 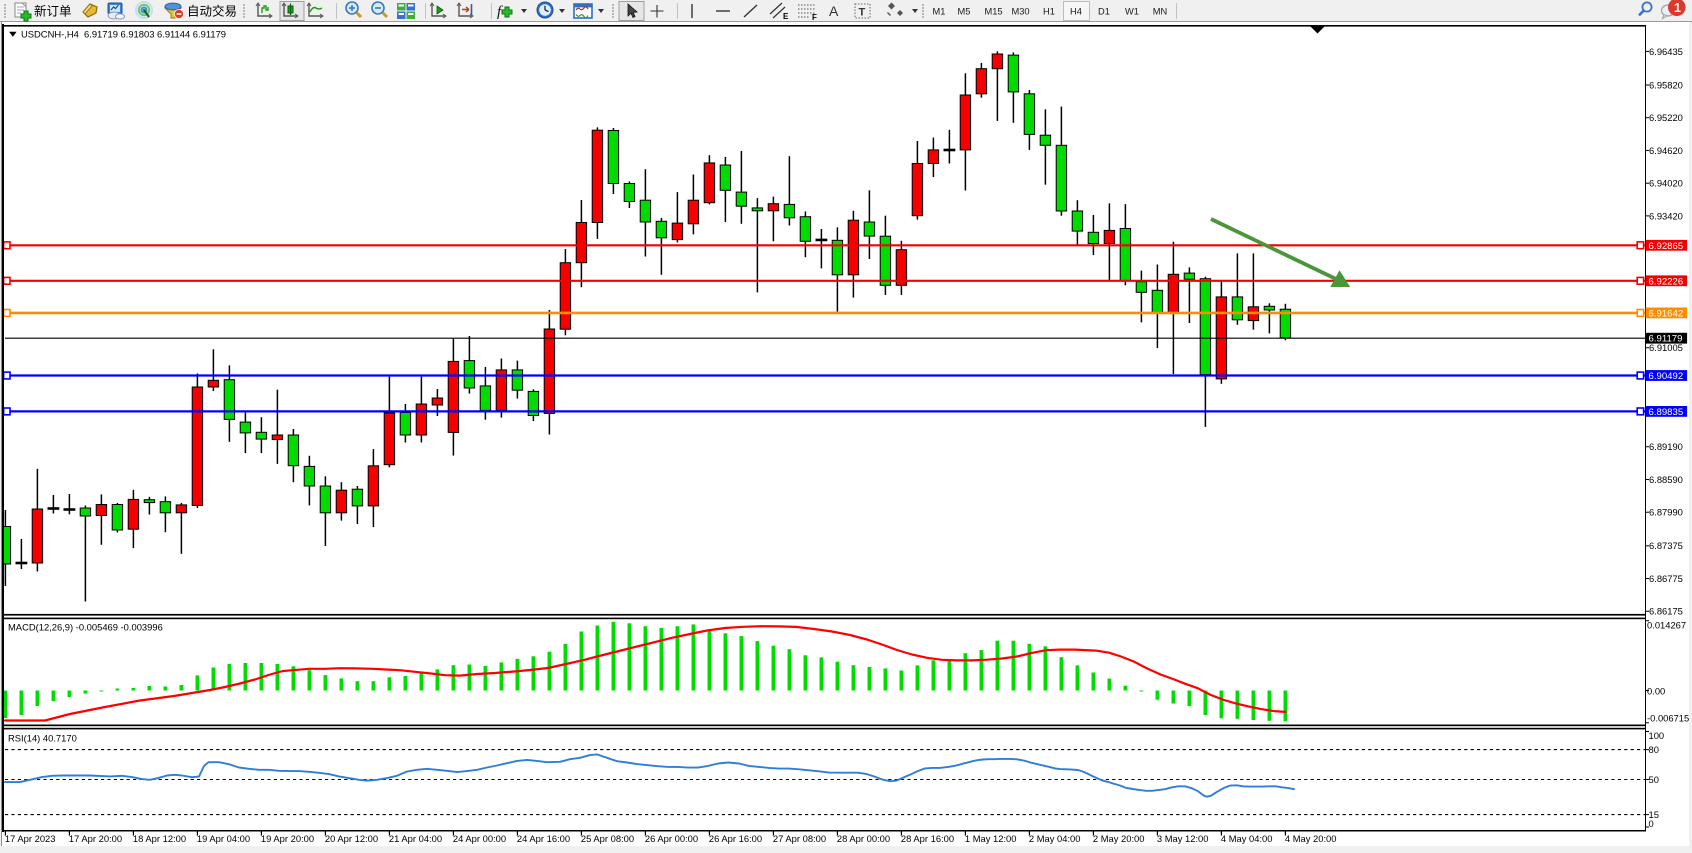 I want to click on svg-text: 26 Apr 16:00, so click(x=735, y=838).